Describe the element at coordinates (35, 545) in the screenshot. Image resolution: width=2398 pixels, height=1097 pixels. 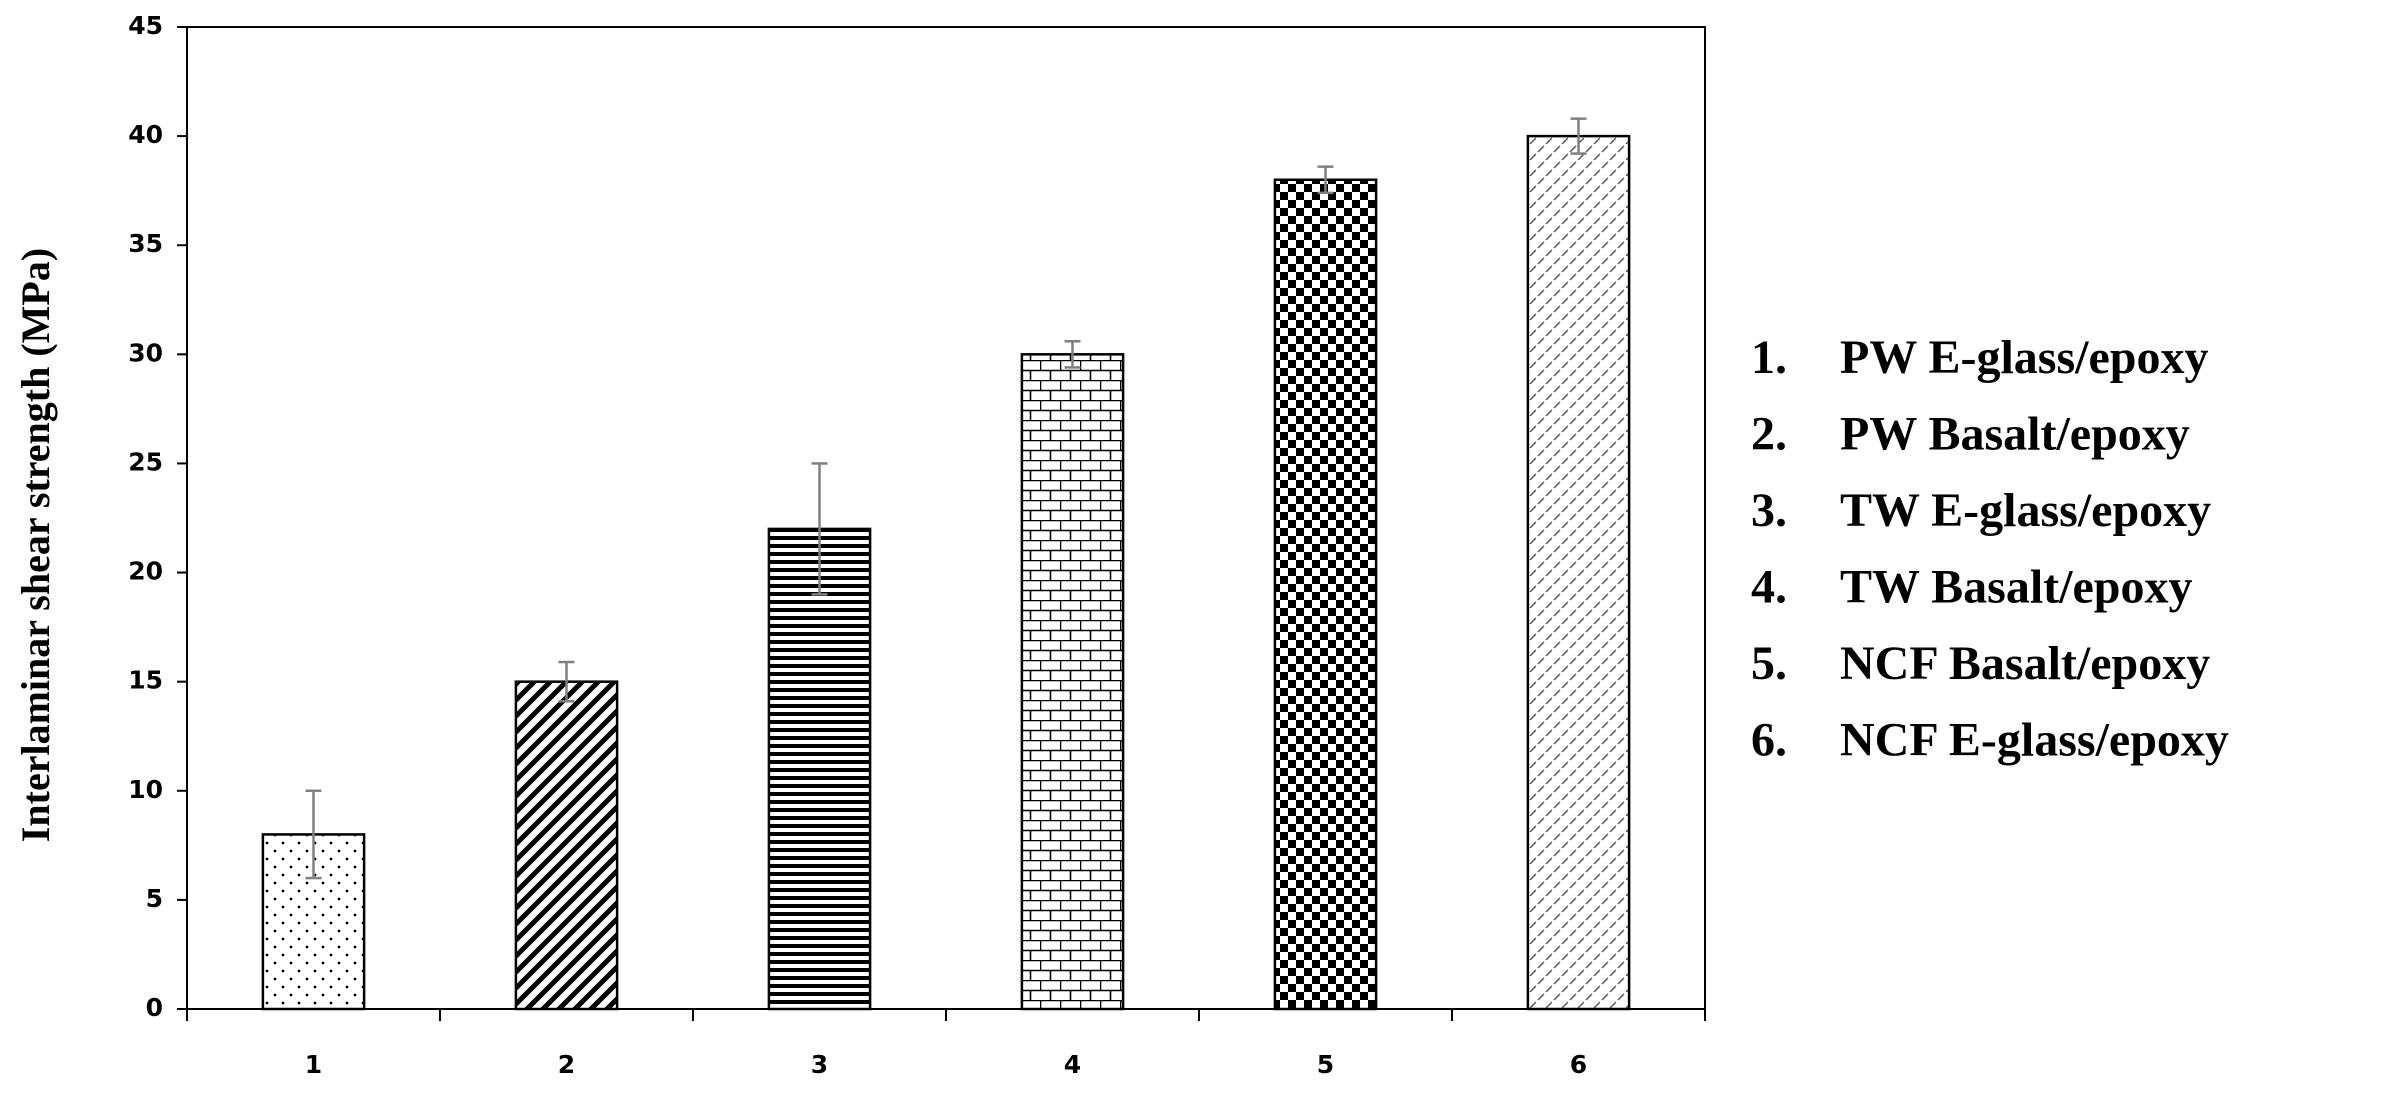
I see `y-axis-label: Interlaminar shear strength (MPa)` at that location.